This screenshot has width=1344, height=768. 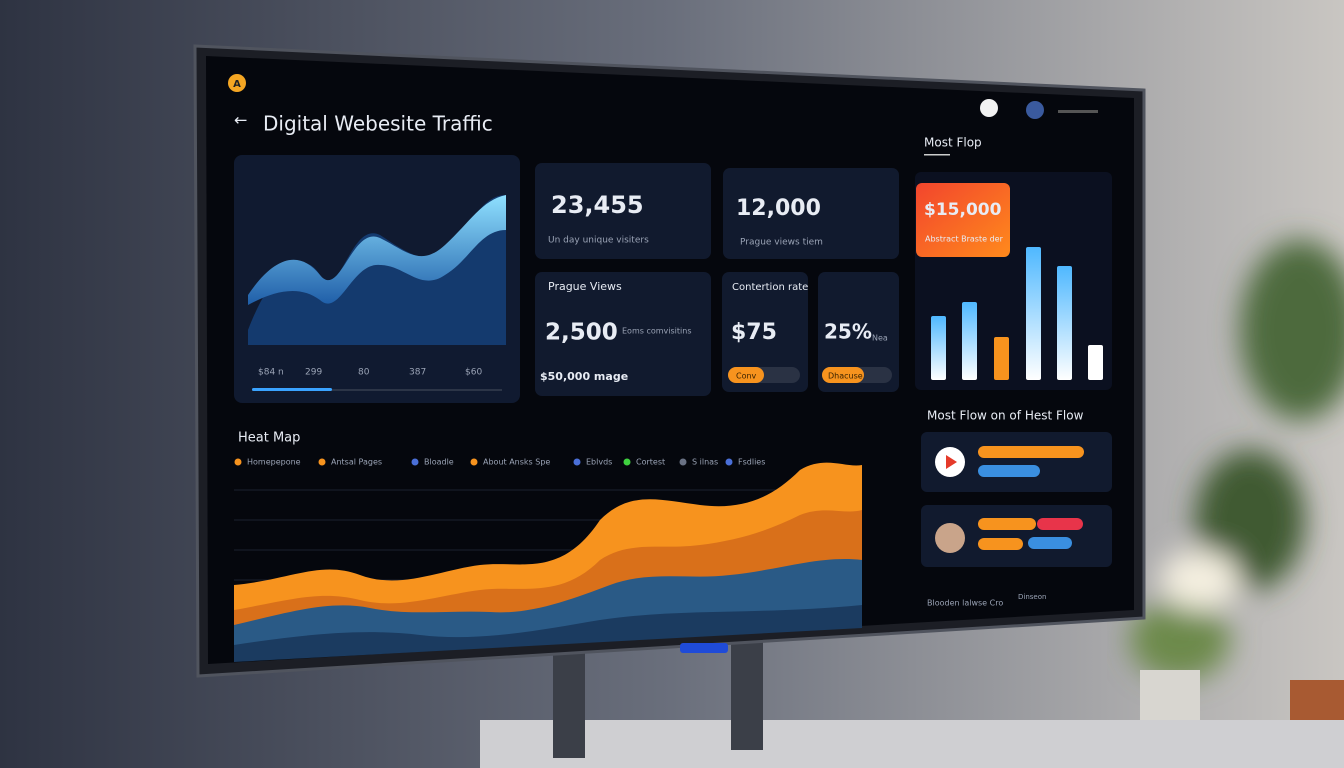 What do you see at coordinates (964, 239) in the screenshot?
I see `flop-caption: Abstract Braste der` at bounding box center [964, 239].